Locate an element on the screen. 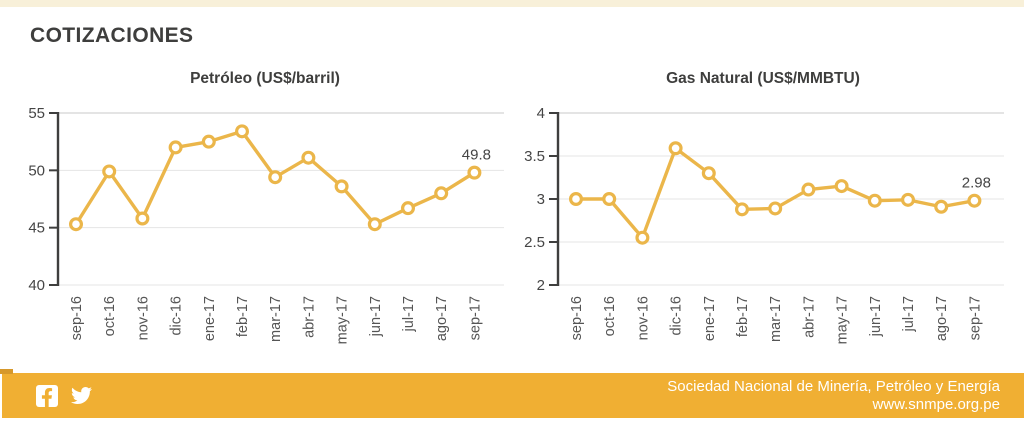 The height and width of the screenshot is (424, 1024). svg-text: 45 is located at coordinates (36, 228).